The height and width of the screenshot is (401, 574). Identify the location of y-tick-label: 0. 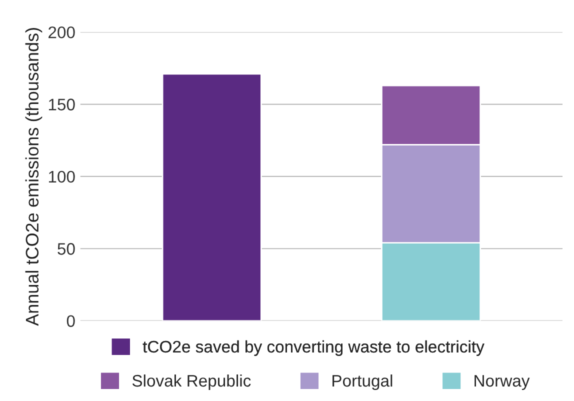
(70, 321).